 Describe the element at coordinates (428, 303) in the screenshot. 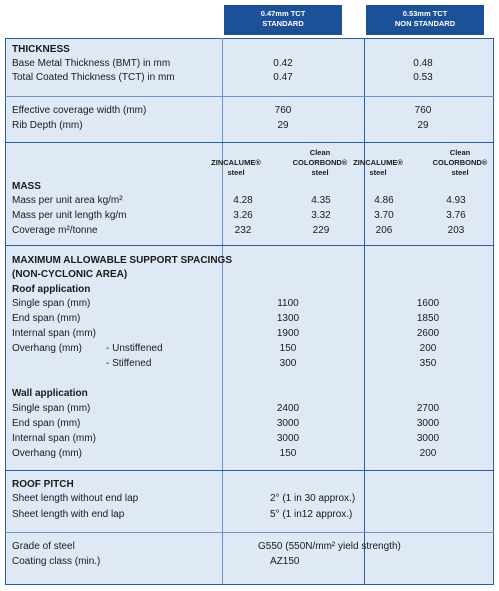

I see `cell-value: 1600` at that location.